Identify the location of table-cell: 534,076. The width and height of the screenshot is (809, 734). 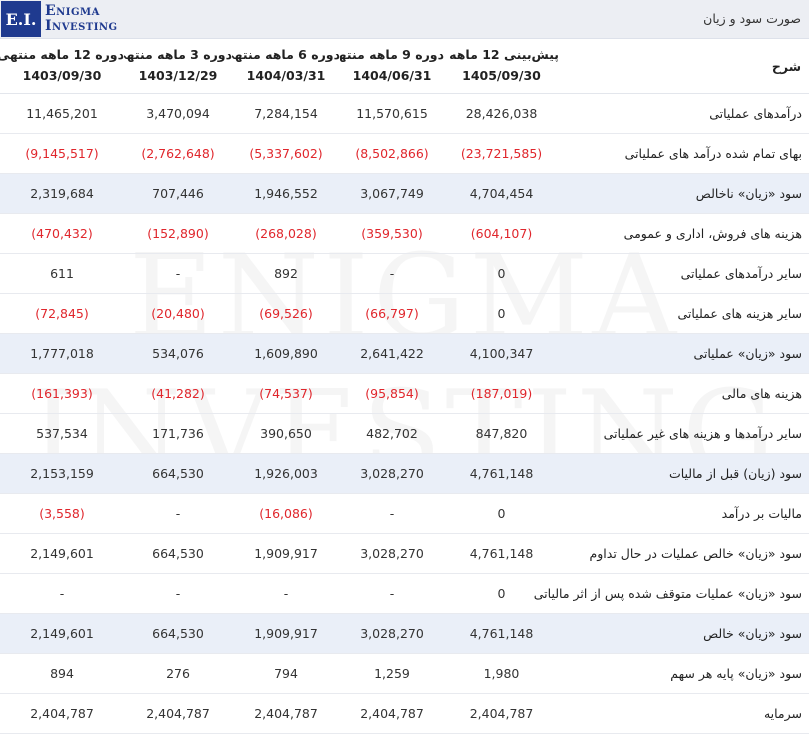
(178, 353).